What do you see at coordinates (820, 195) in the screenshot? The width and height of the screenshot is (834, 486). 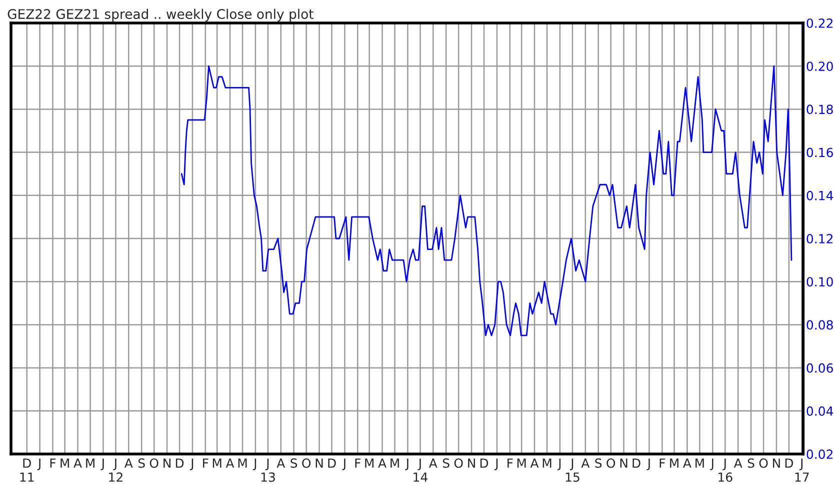 I see `y-tick-label: 0.14` at bounding box center [820, 195].